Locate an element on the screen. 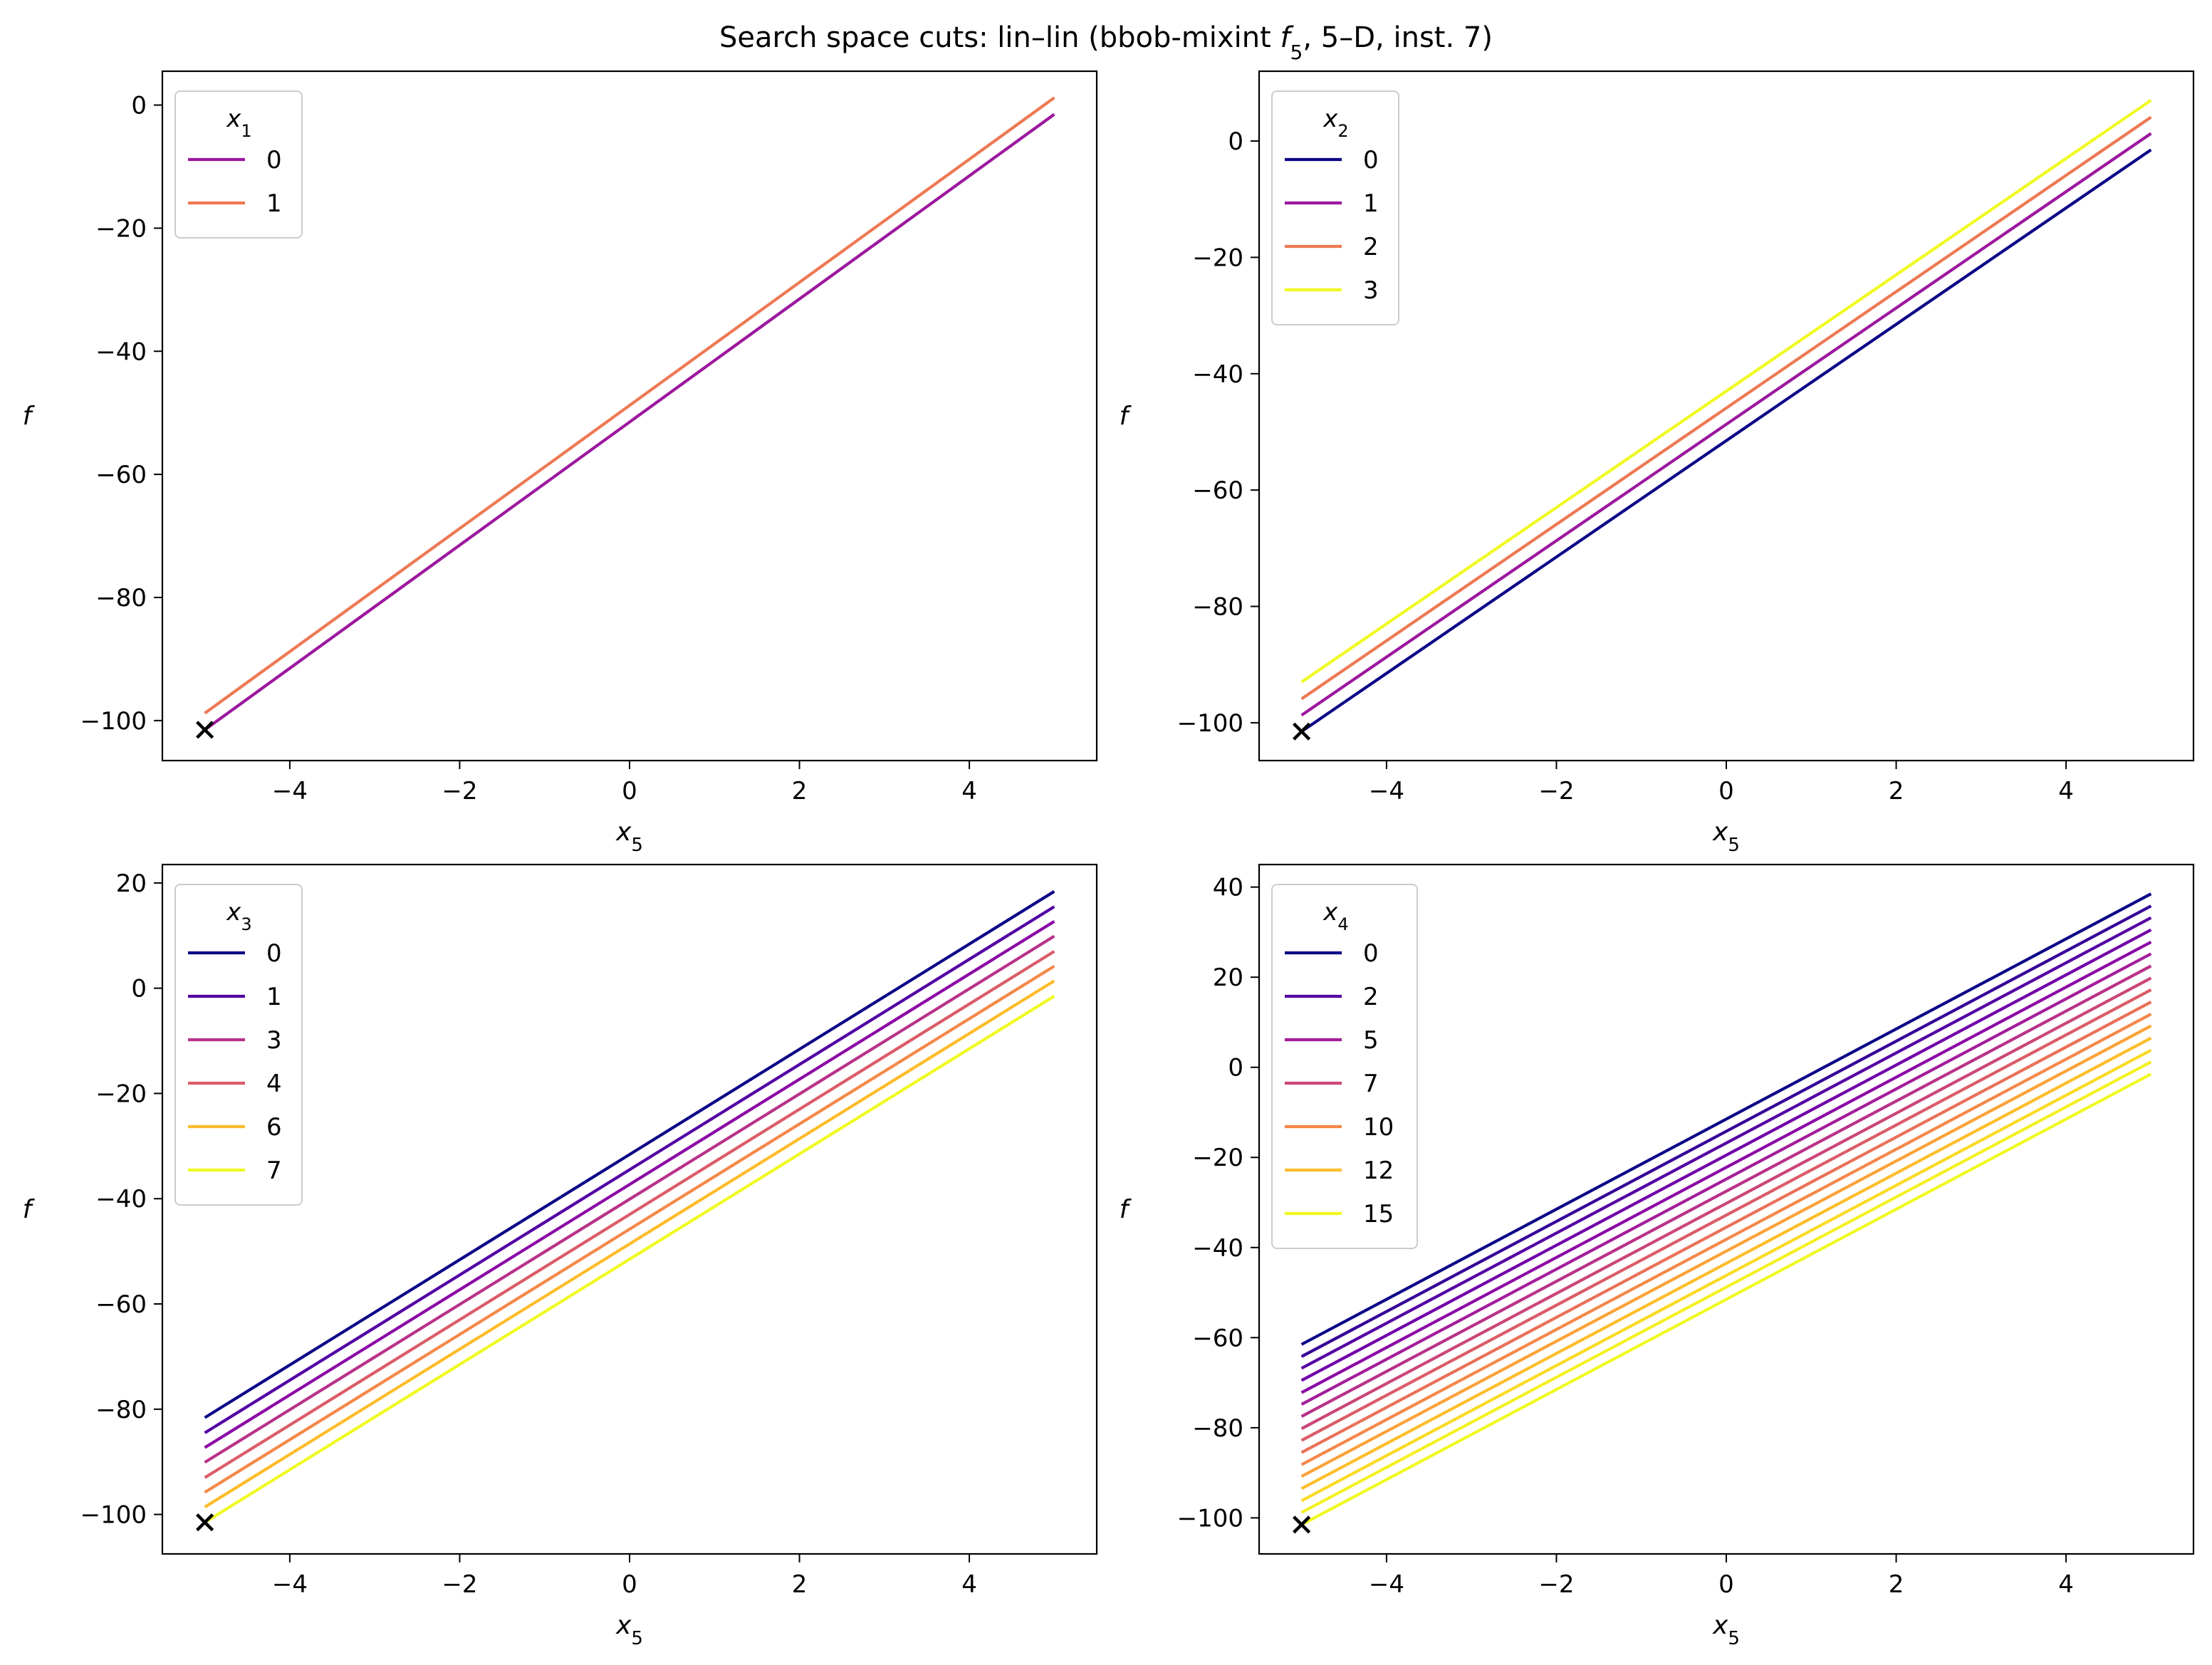  legend: x2 0 1 2 3 is located at coordinates (1335, 207).